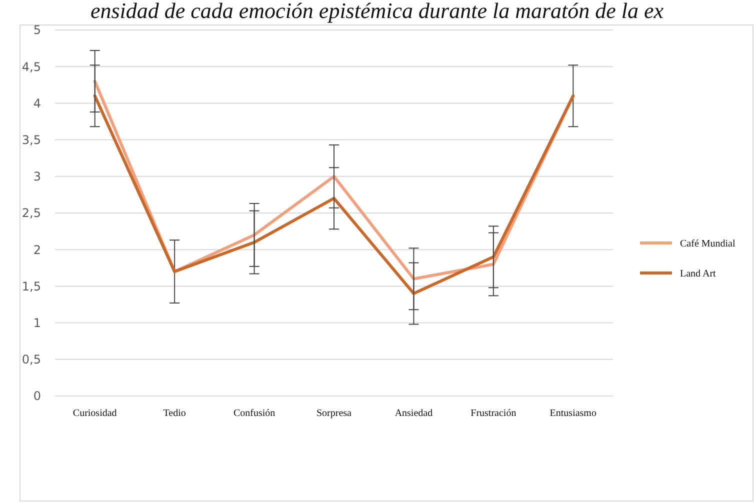 This screenshot has height=503, width=754. Describe the element at coordinates (37, 323) in the screenshot. I see `y-tick-label: 1` at that location.